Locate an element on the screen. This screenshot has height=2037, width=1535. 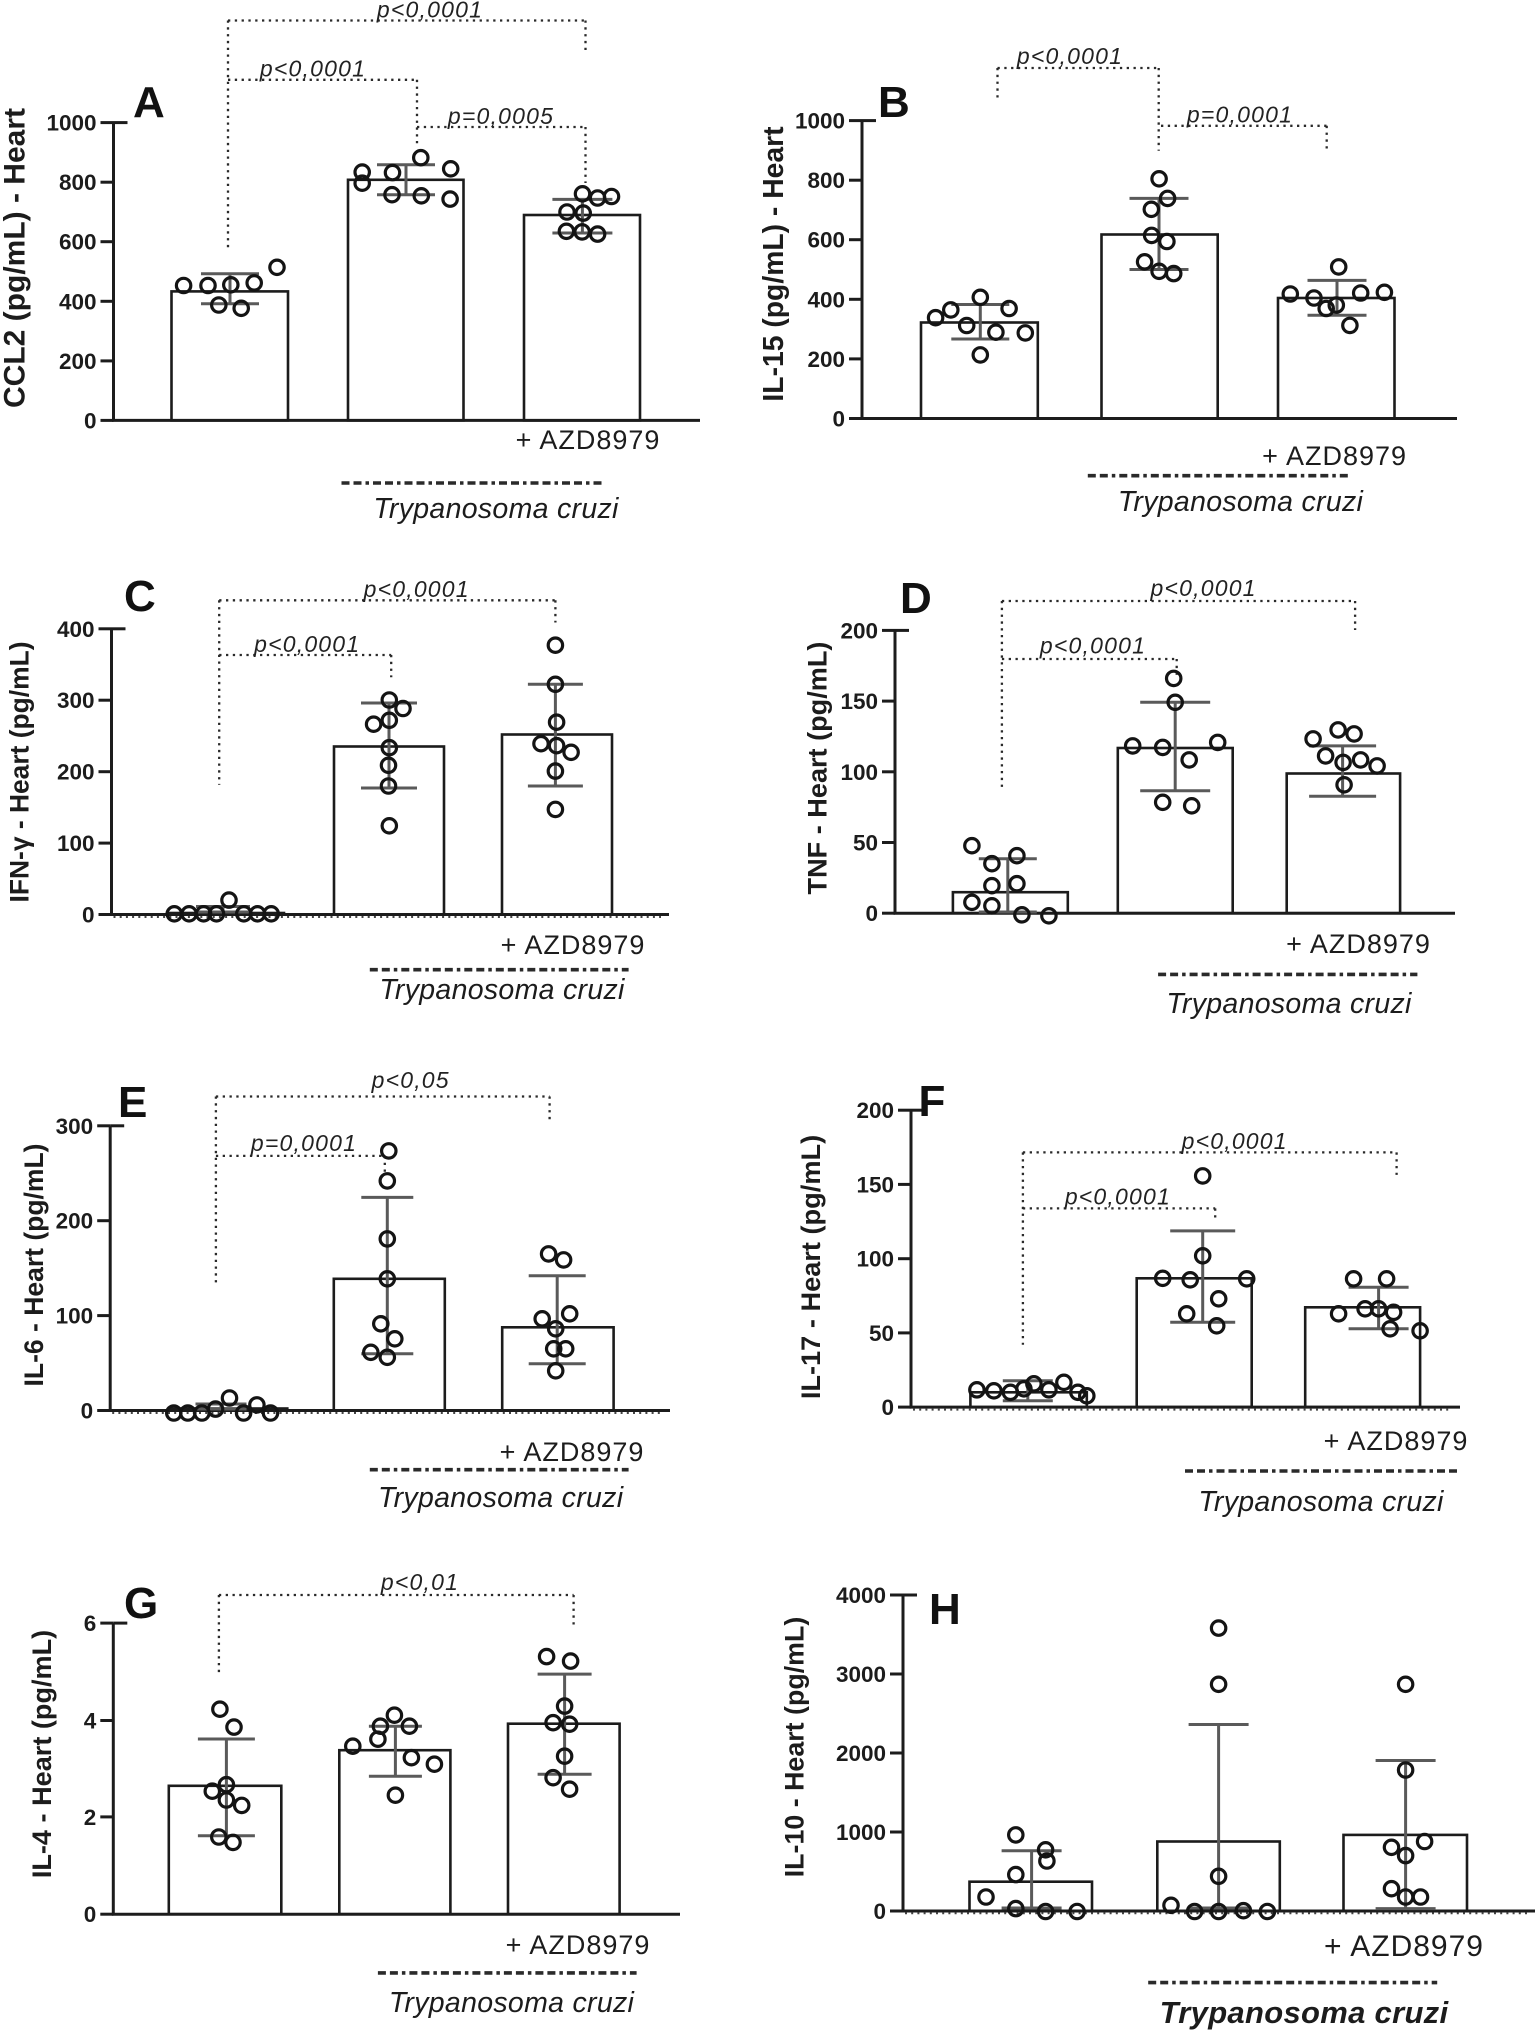
svg-text: 4000 is located at coordinates (861, 1595).